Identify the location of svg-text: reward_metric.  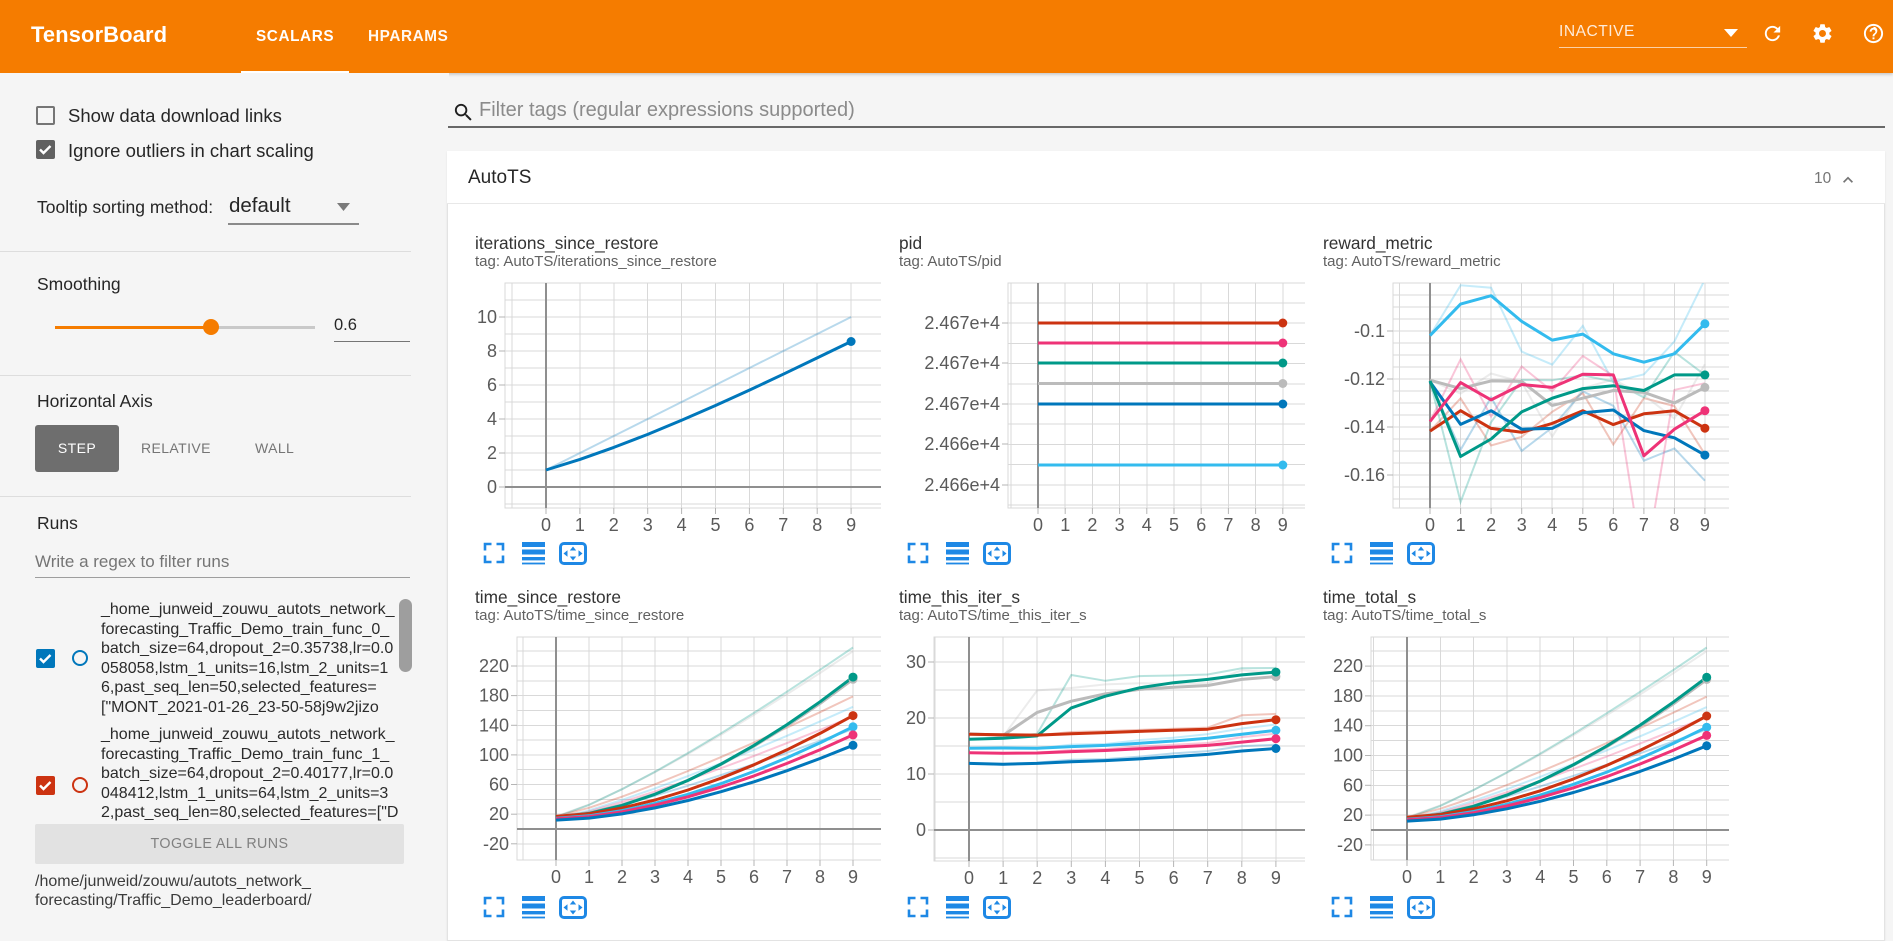
(1378, 243).